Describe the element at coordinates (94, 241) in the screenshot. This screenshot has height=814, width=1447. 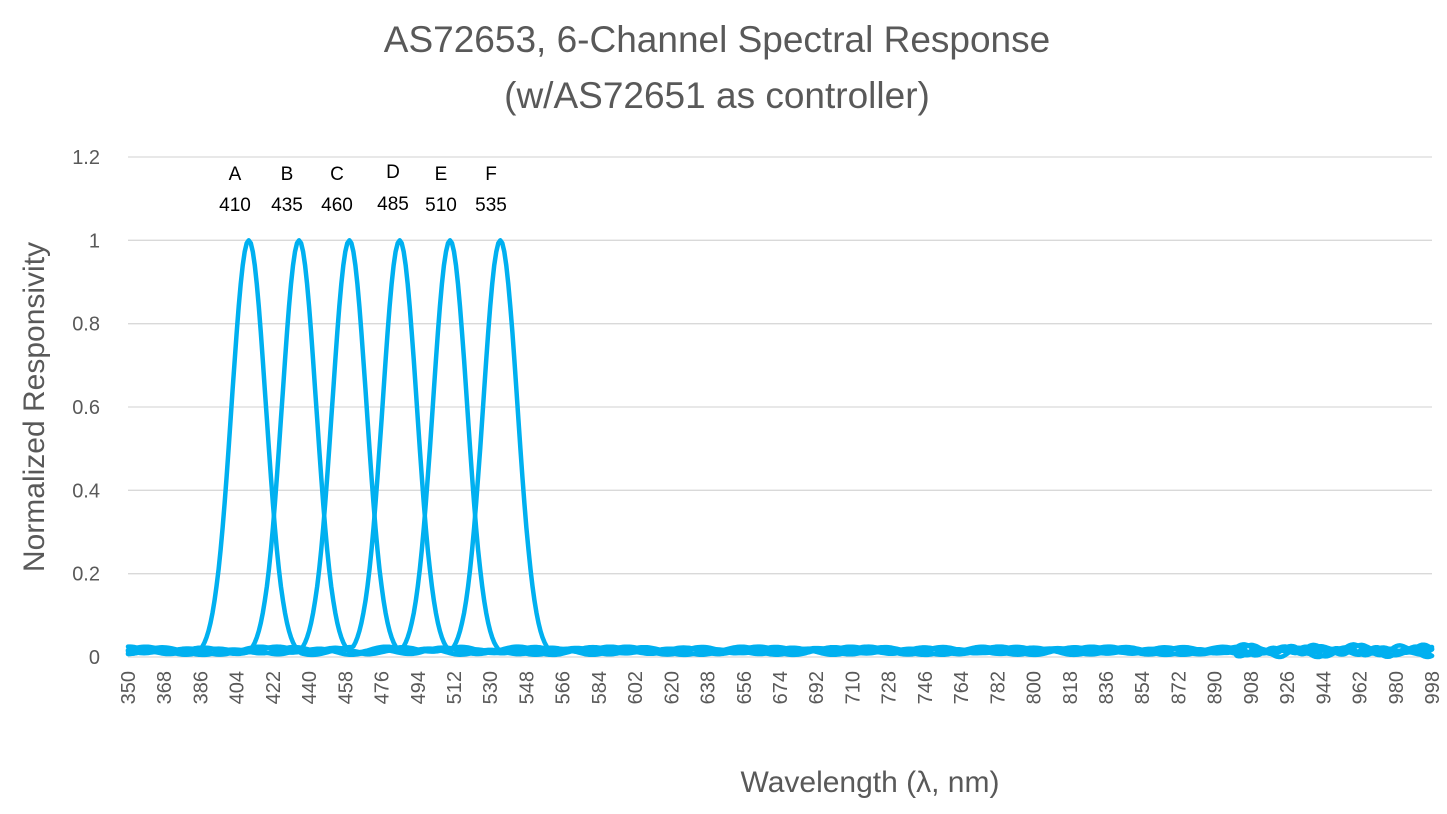
I see `y-tick-label: 1` at that location.